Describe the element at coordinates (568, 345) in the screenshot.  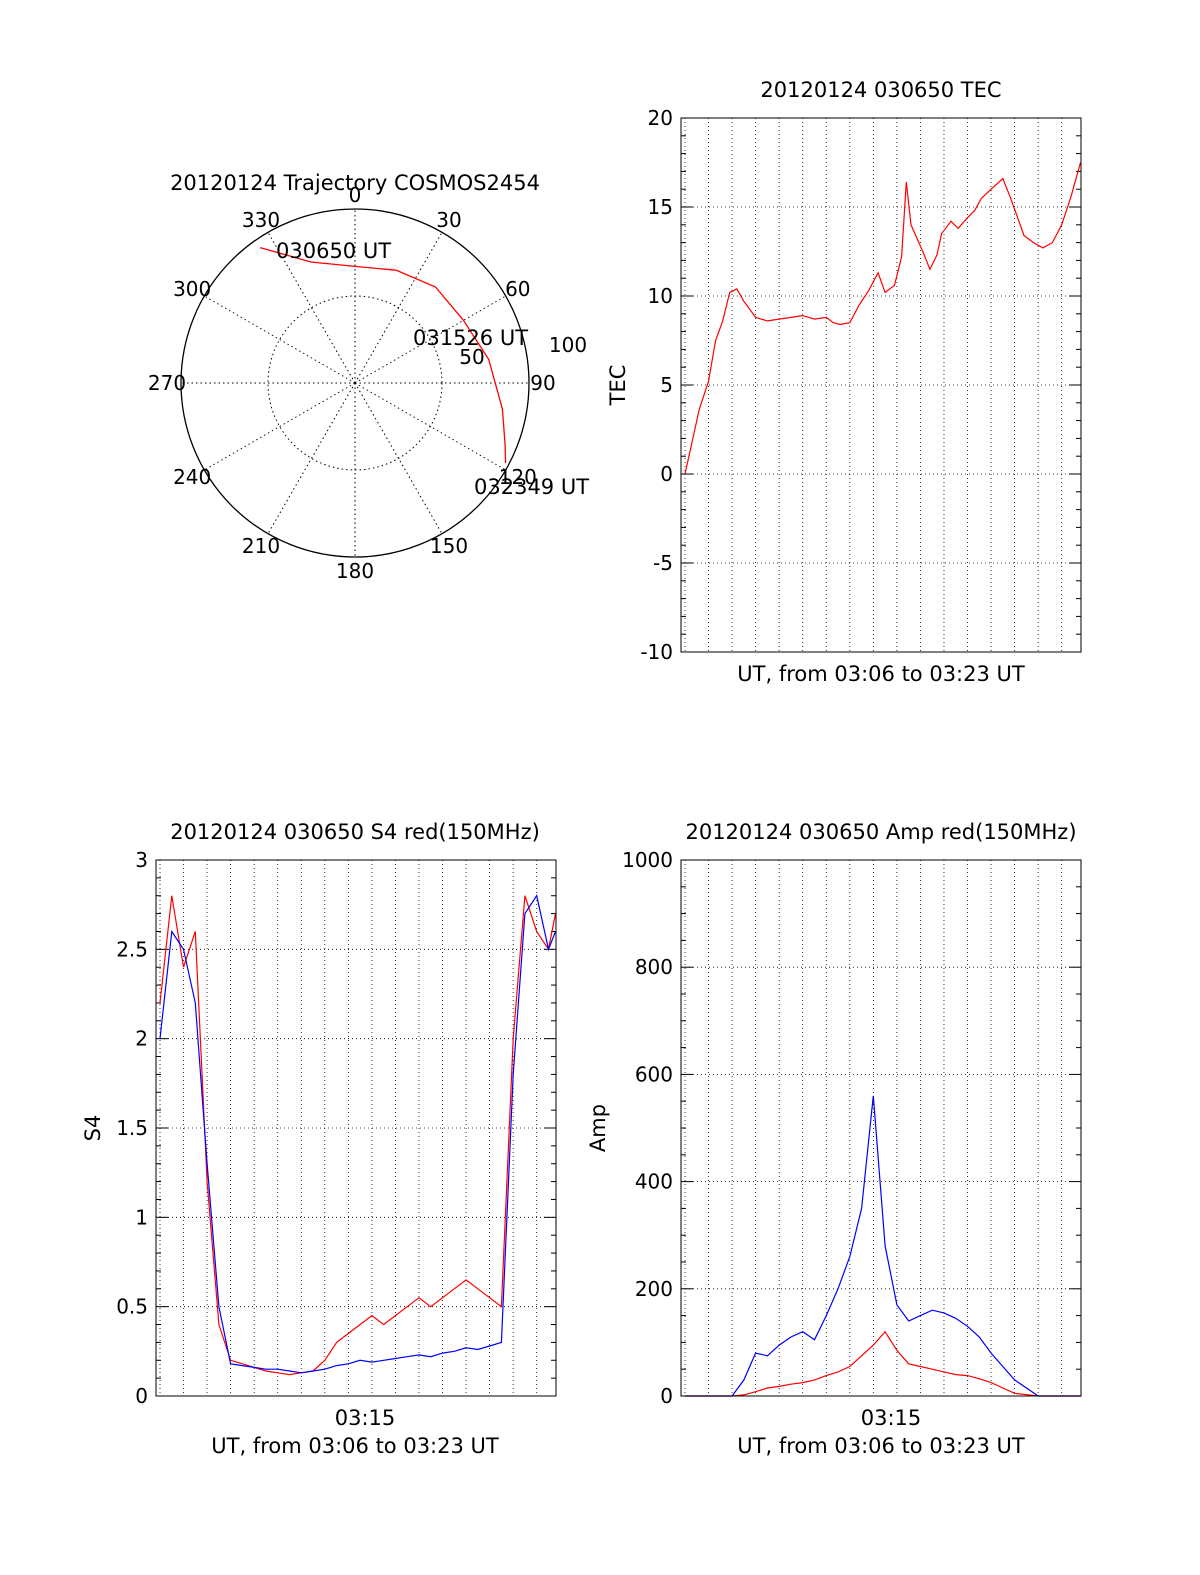
I see `polar-radial-label-100: 100` at that location.